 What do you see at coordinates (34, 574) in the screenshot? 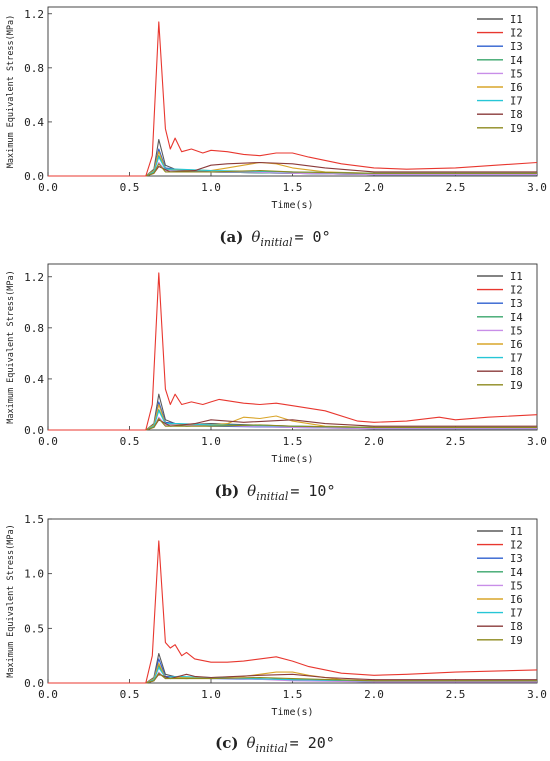
I see `y-tick-label: 1.0` at bounding box center [34, 574].